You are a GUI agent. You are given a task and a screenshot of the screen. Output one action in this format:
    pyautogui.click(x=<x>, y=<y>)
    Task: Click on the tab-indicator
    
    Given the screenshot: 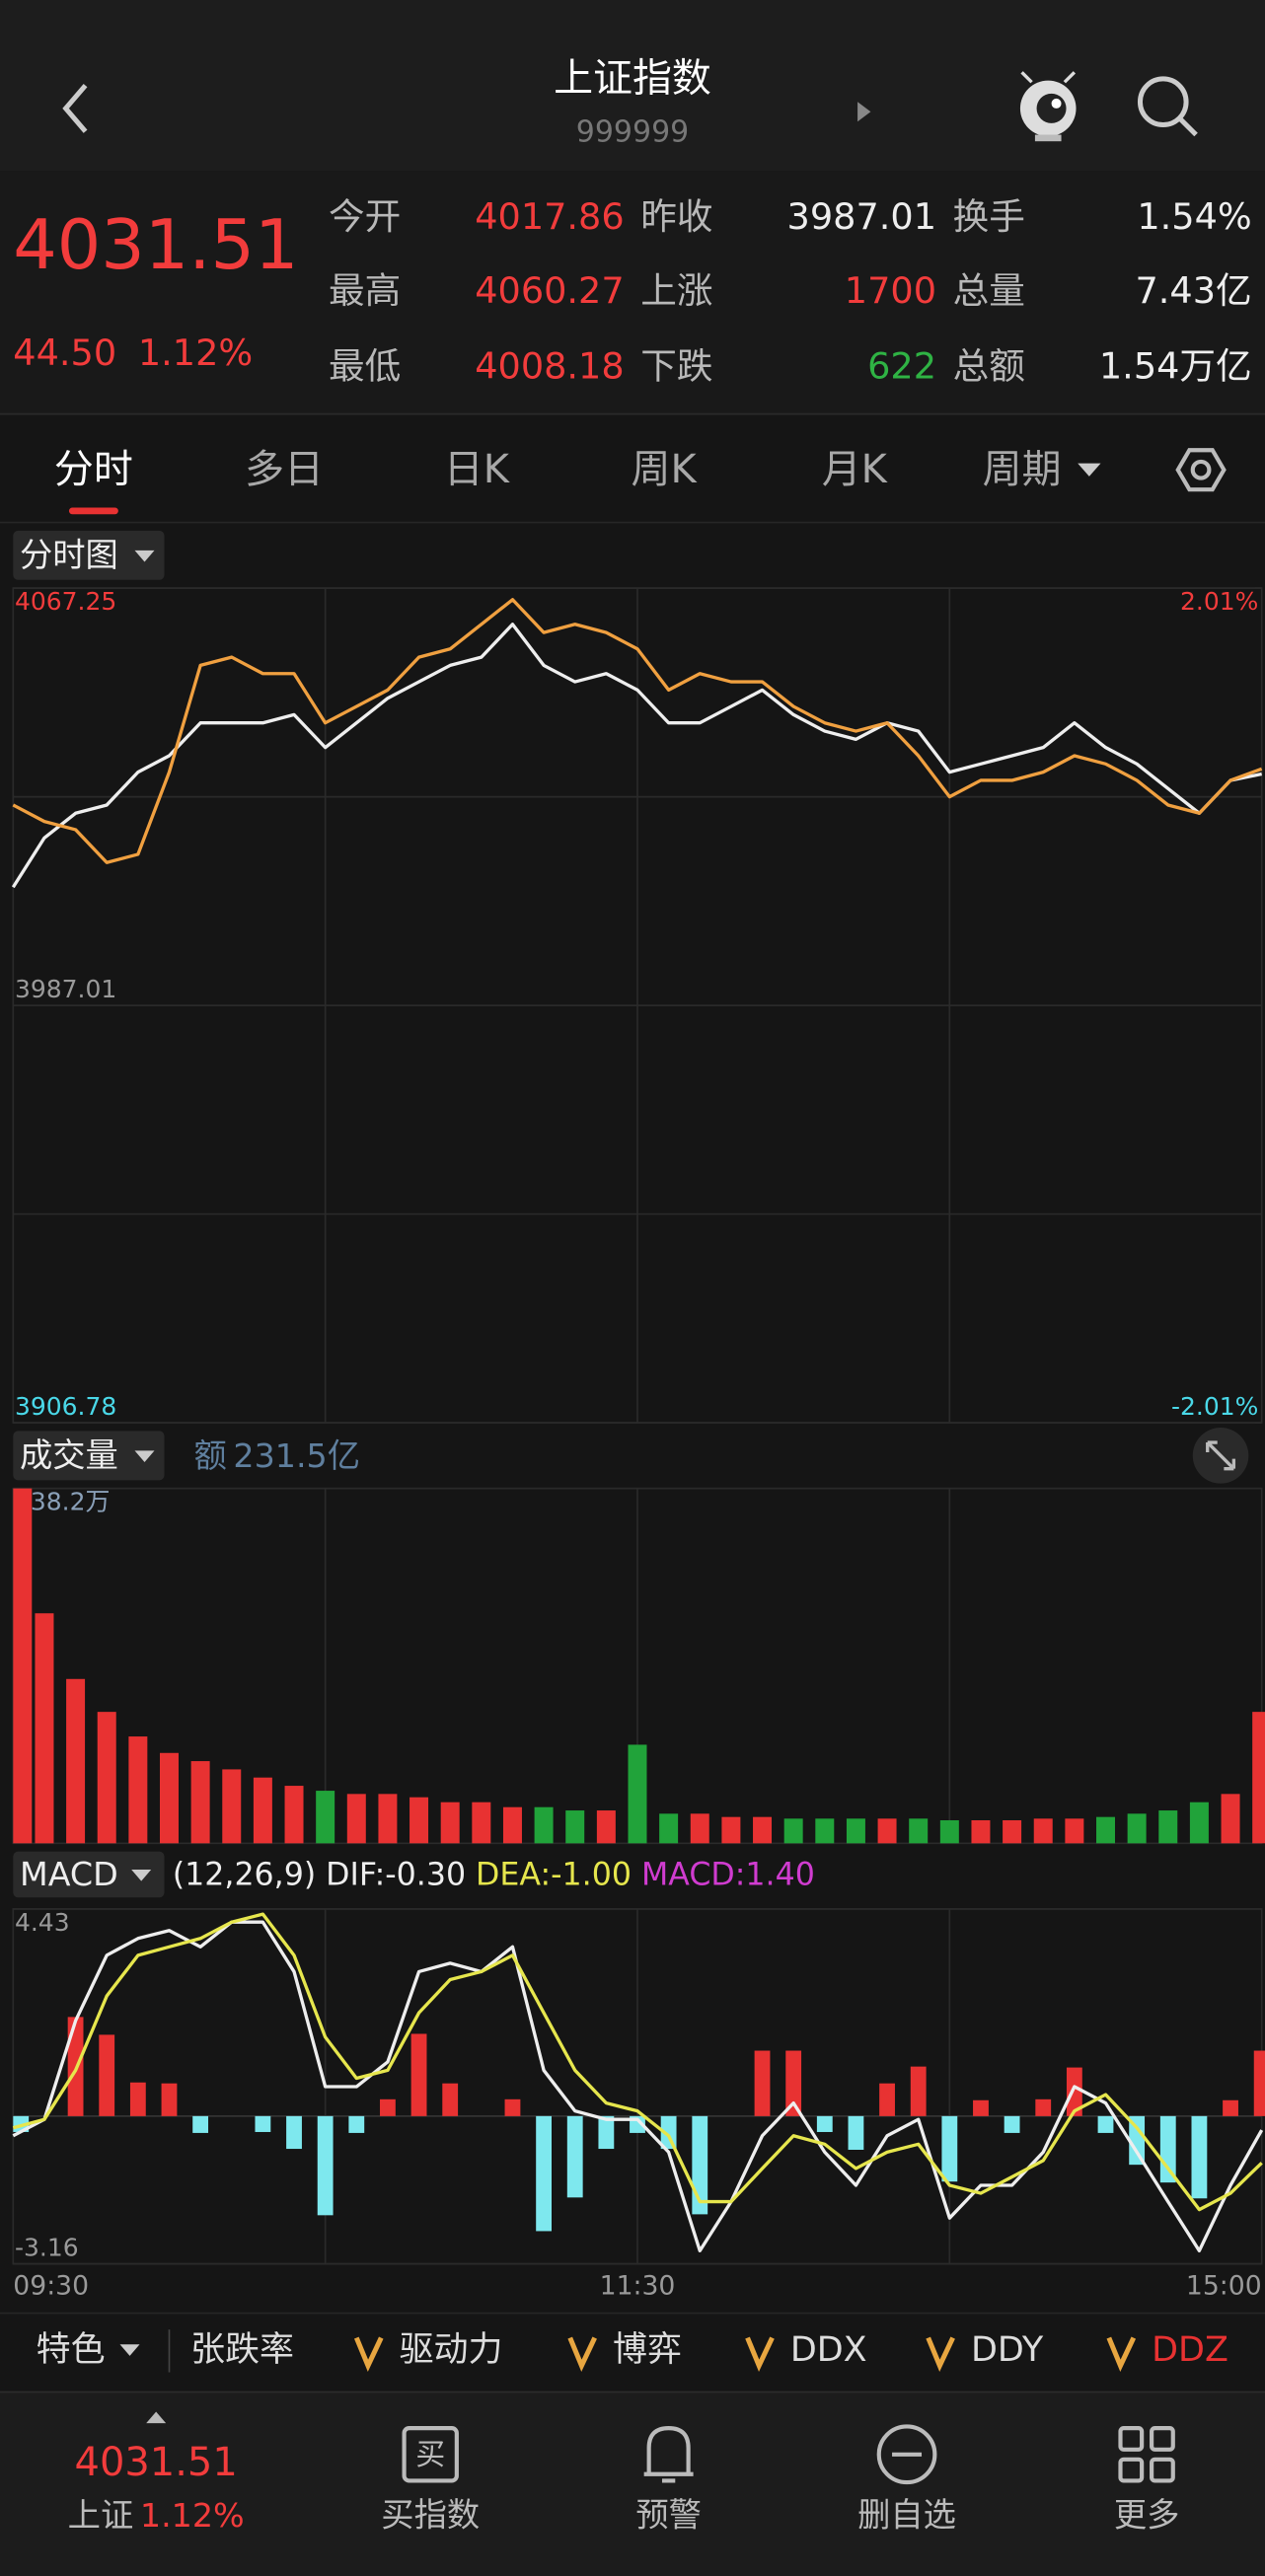 What is the action you would take?
    pyautogui.click(x=93, y=511)
    